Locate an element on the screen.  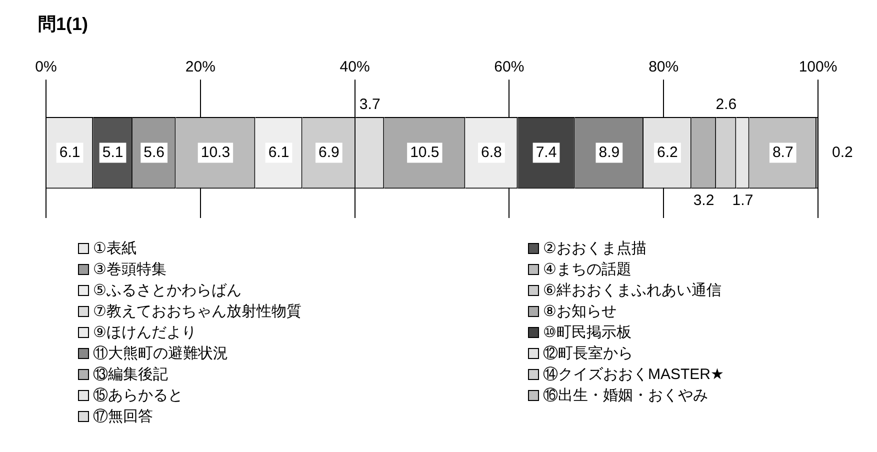
legend-label: ⑩町民掲示板 is located at coordinates (587, 332).